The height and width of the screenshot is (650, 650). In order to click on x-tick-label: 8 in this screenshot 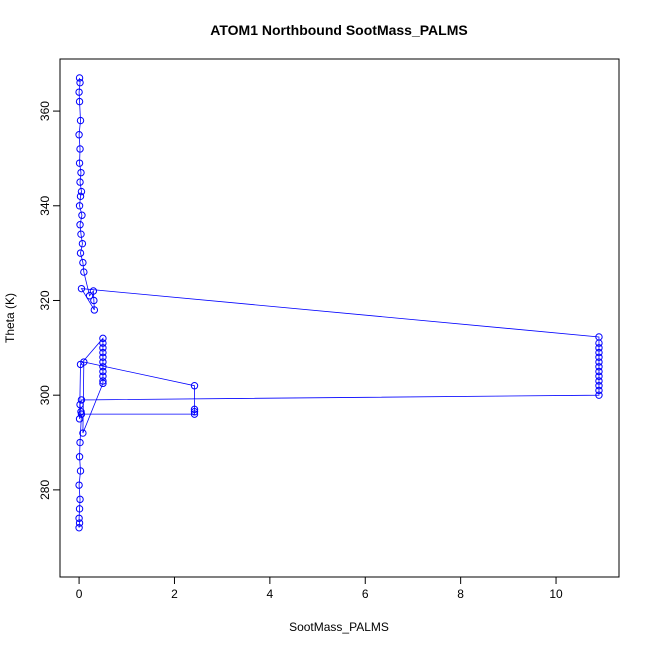, I will do `click(460, 594)`.